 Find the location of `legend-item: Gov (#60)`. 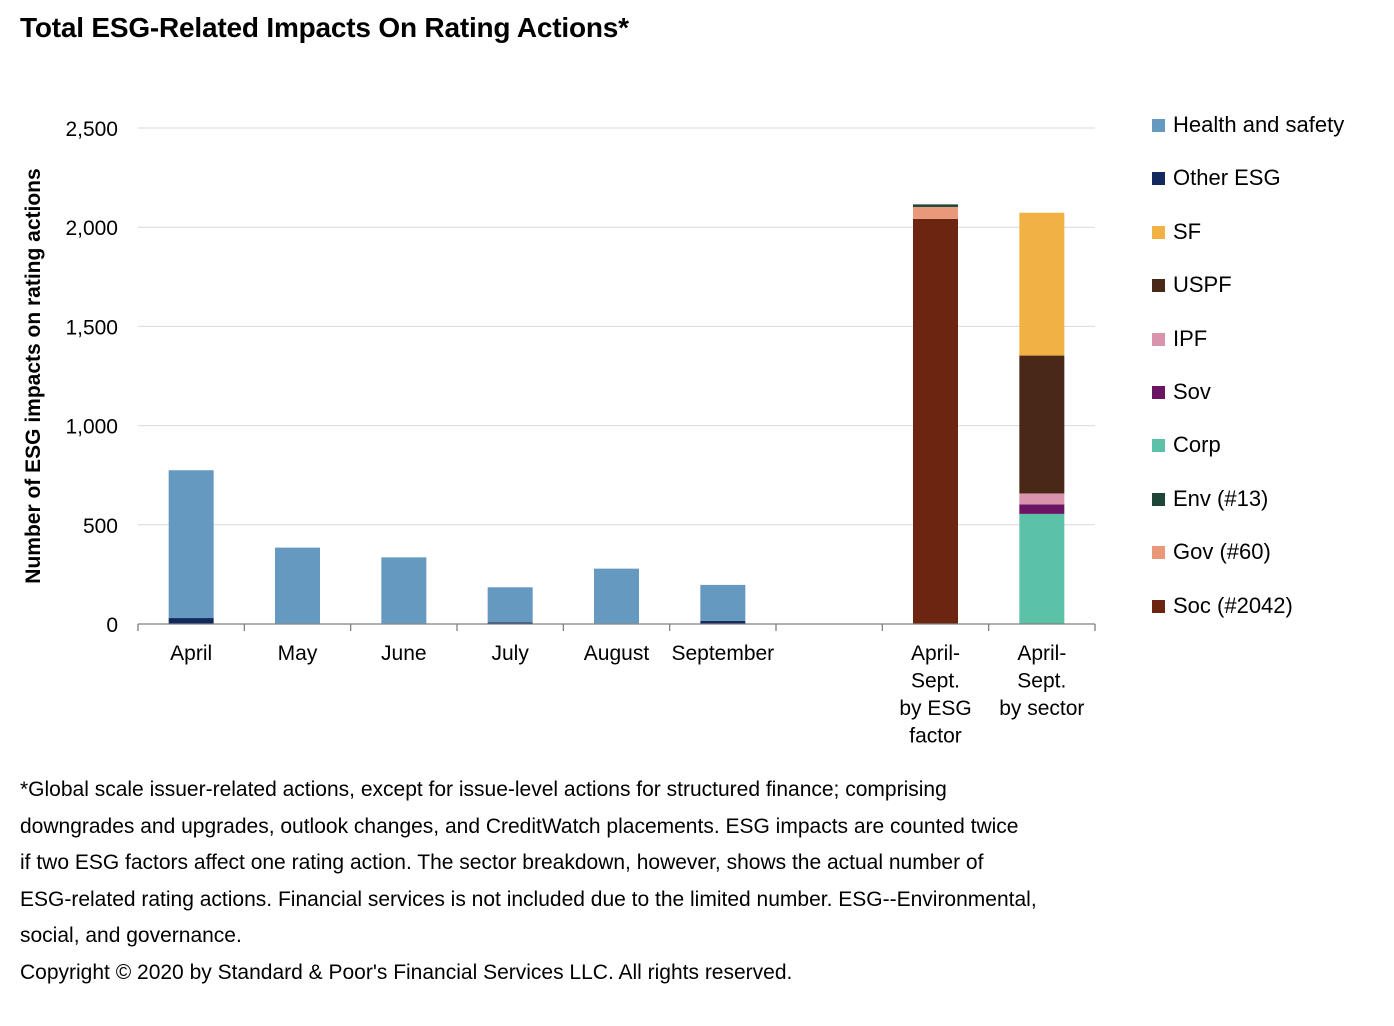

legend-item: Gov (#60) is located at coordinates (1248, 565).